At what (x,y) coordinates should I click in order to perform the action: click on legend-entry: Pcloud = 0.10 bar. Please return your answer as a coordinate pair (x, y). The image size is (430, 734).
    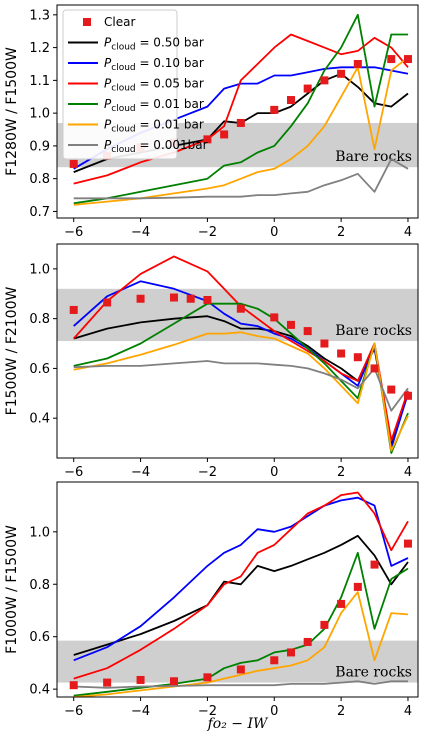
    Looking at the image, I should click on (136, 64).